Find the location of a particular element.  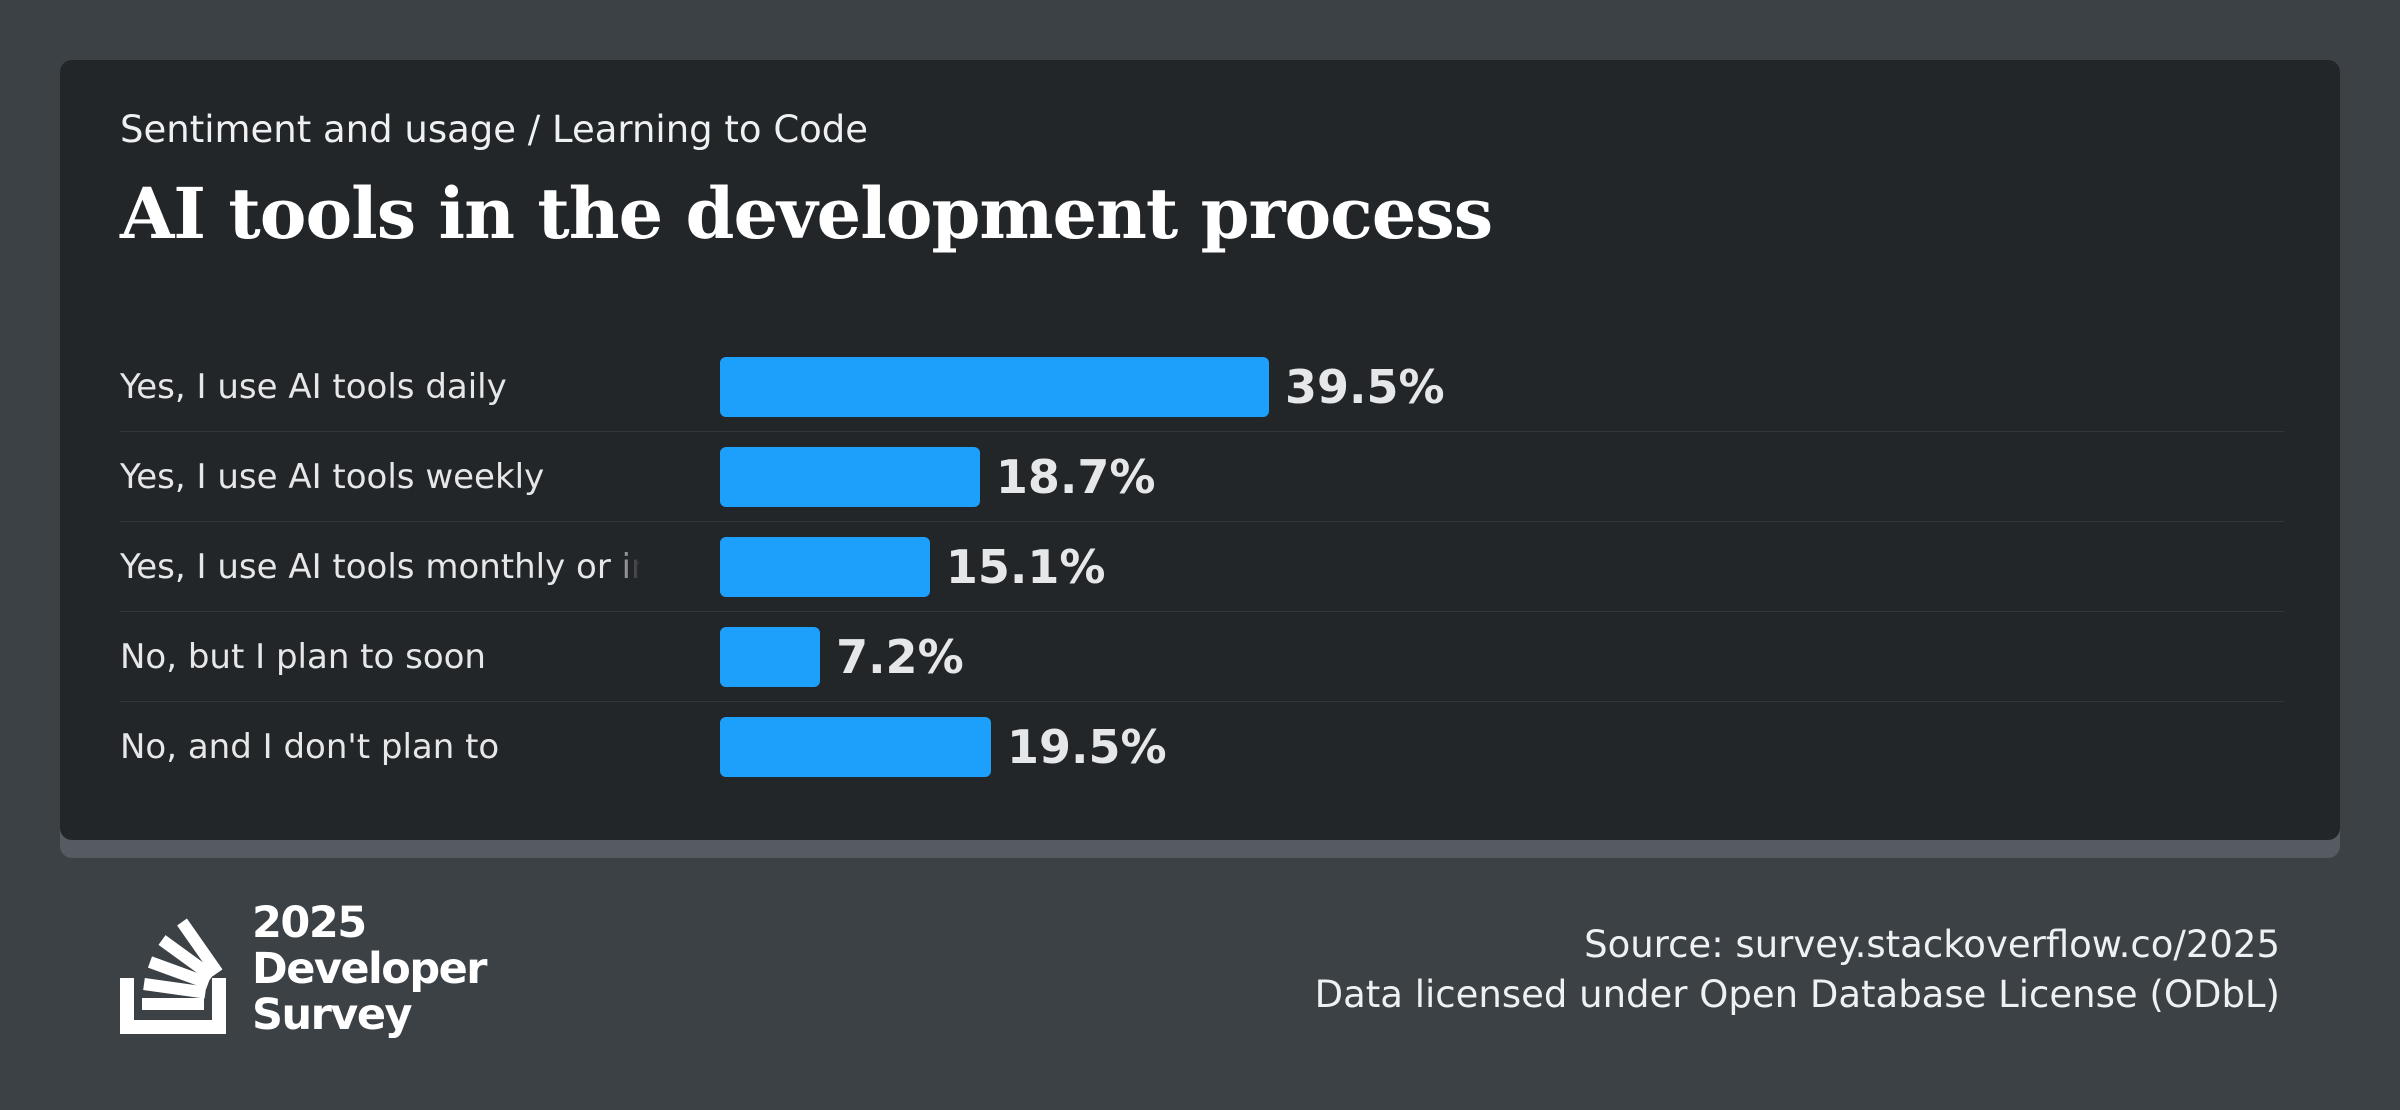

category-label: Yes, I use AI tools daily is located at coordinates (313, 387).